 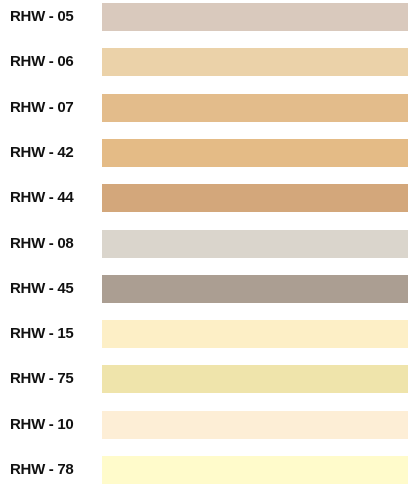 What do you see at coordinates (42, 152) in the screenshot?
I see `swatch-label: RHW - 42` at bounding box center [42, 152].